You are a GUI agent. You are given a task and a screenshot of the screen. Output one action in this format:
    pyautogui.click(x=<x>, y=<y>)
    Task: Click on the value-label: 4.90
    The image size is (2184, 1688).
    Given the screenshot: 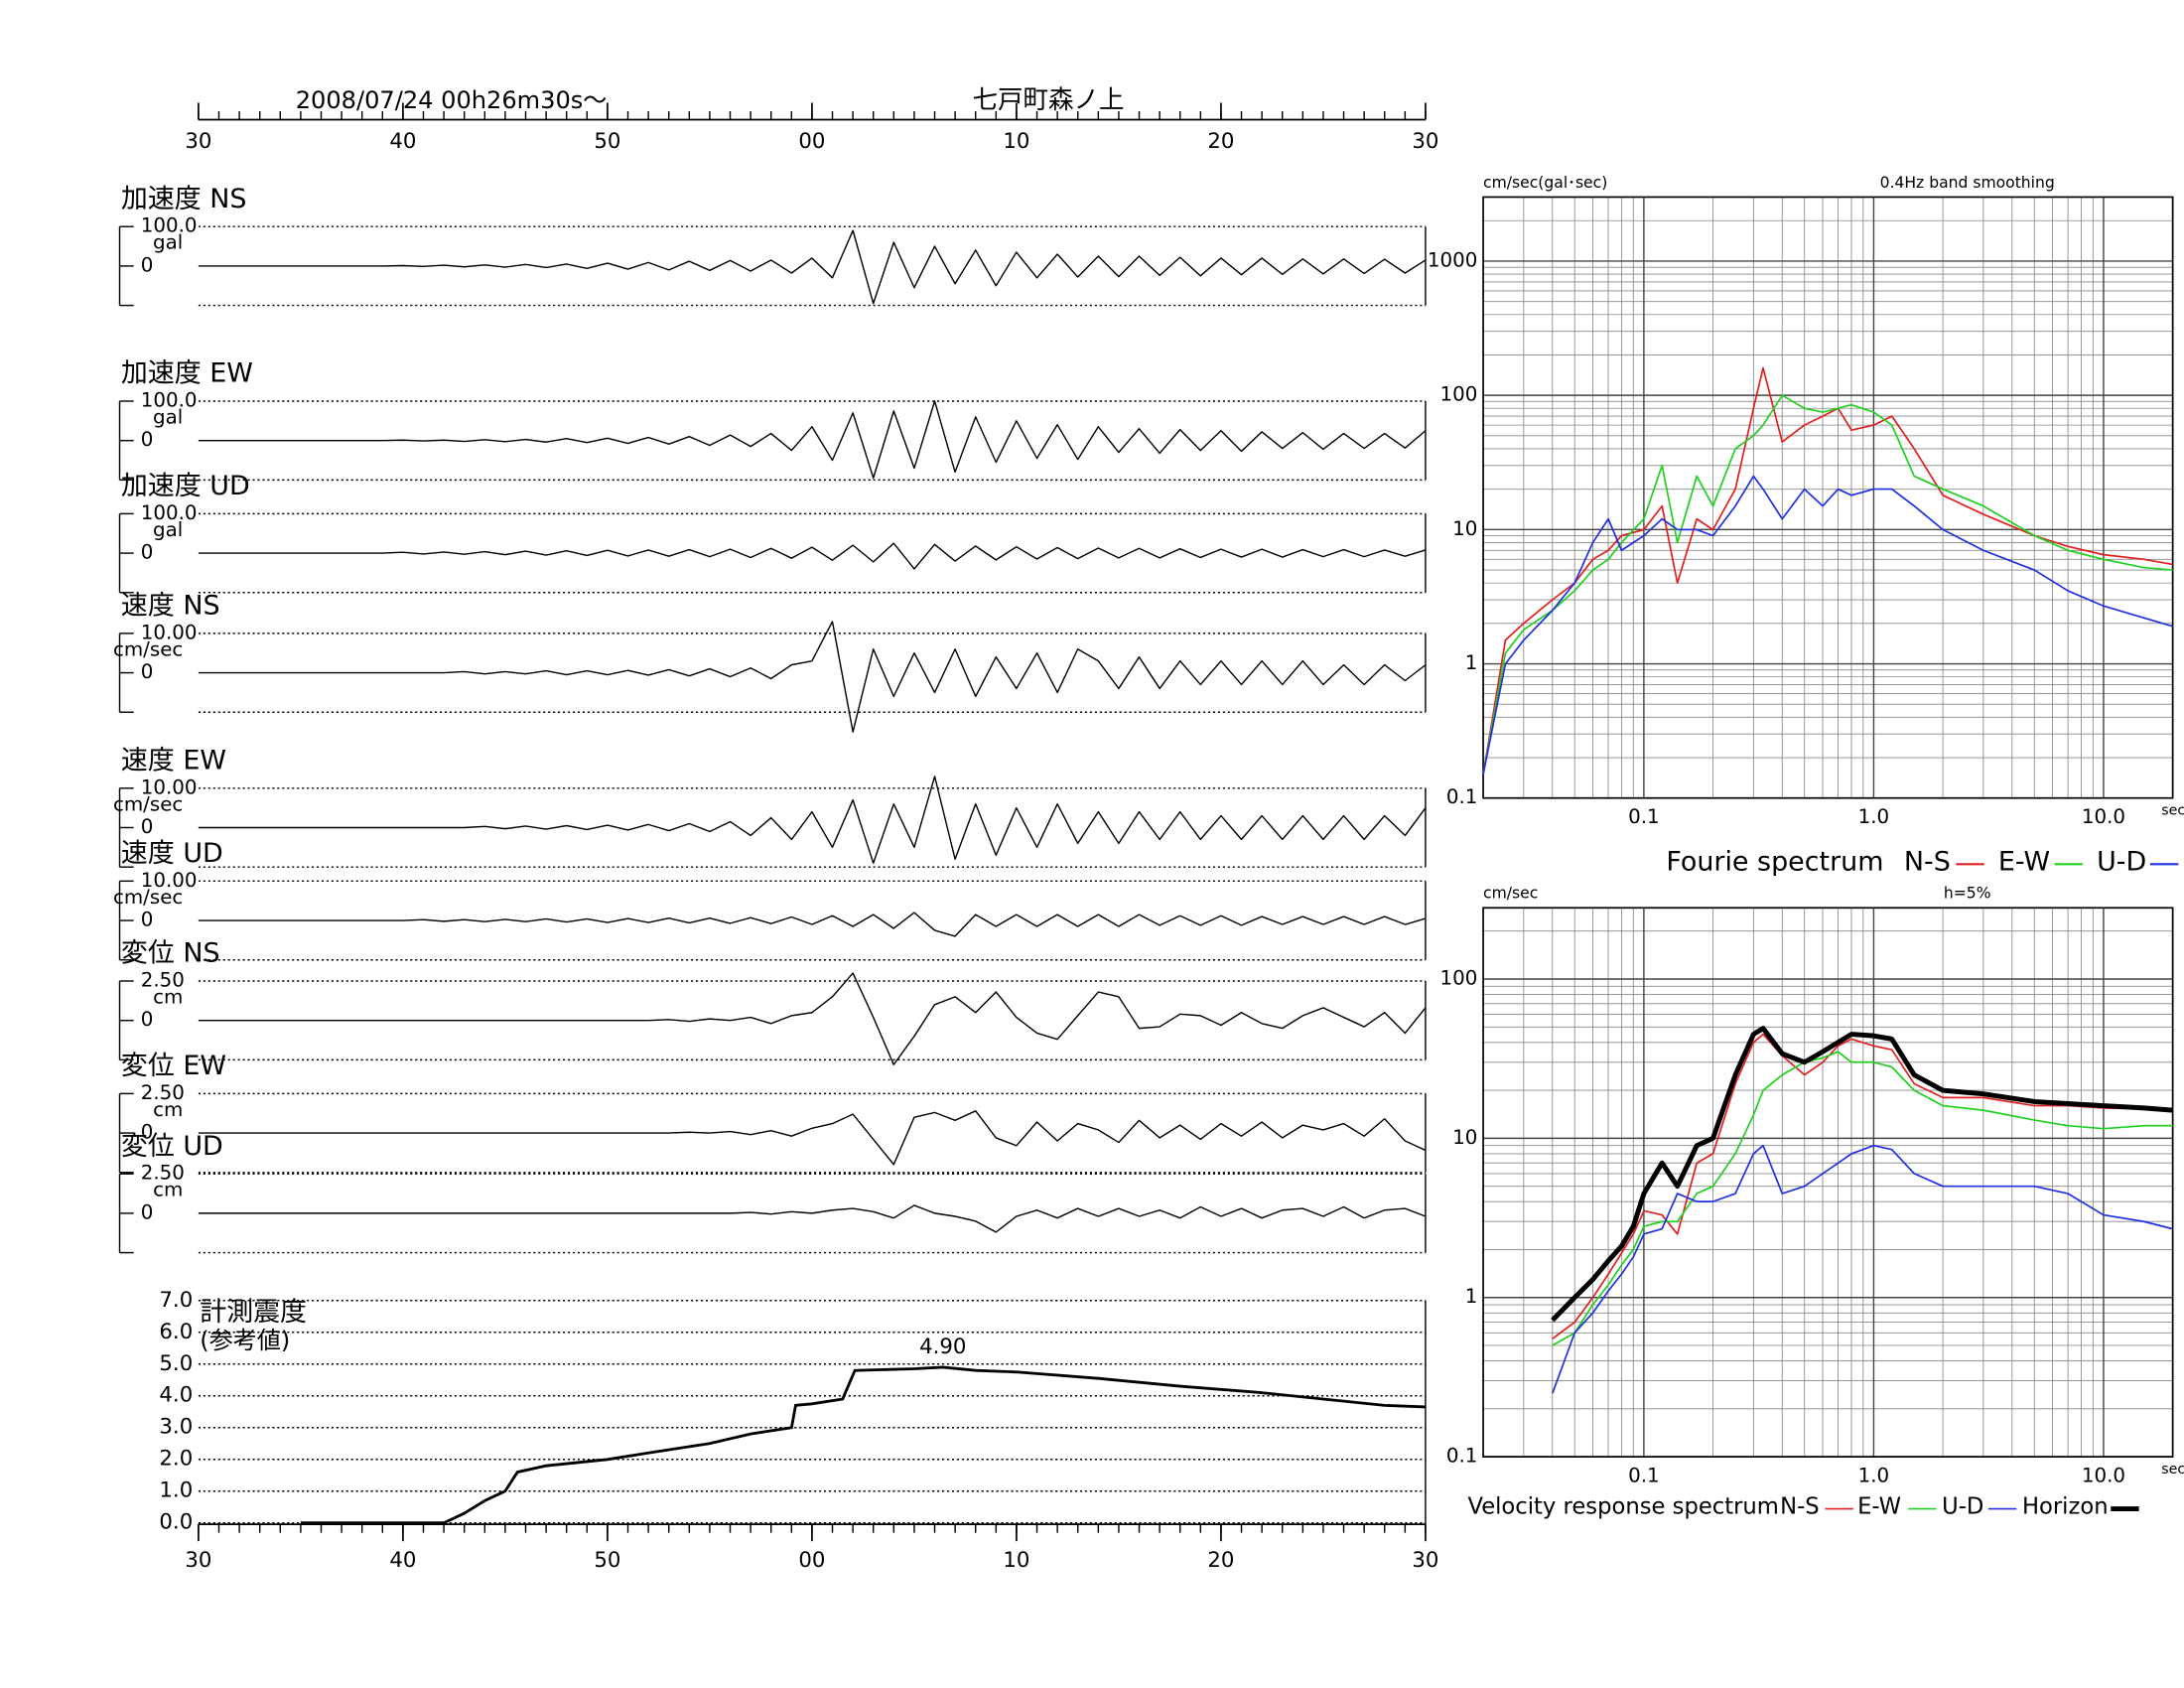 What is the action you would take?
    pyautogui.click(x=942, y=1347)
    